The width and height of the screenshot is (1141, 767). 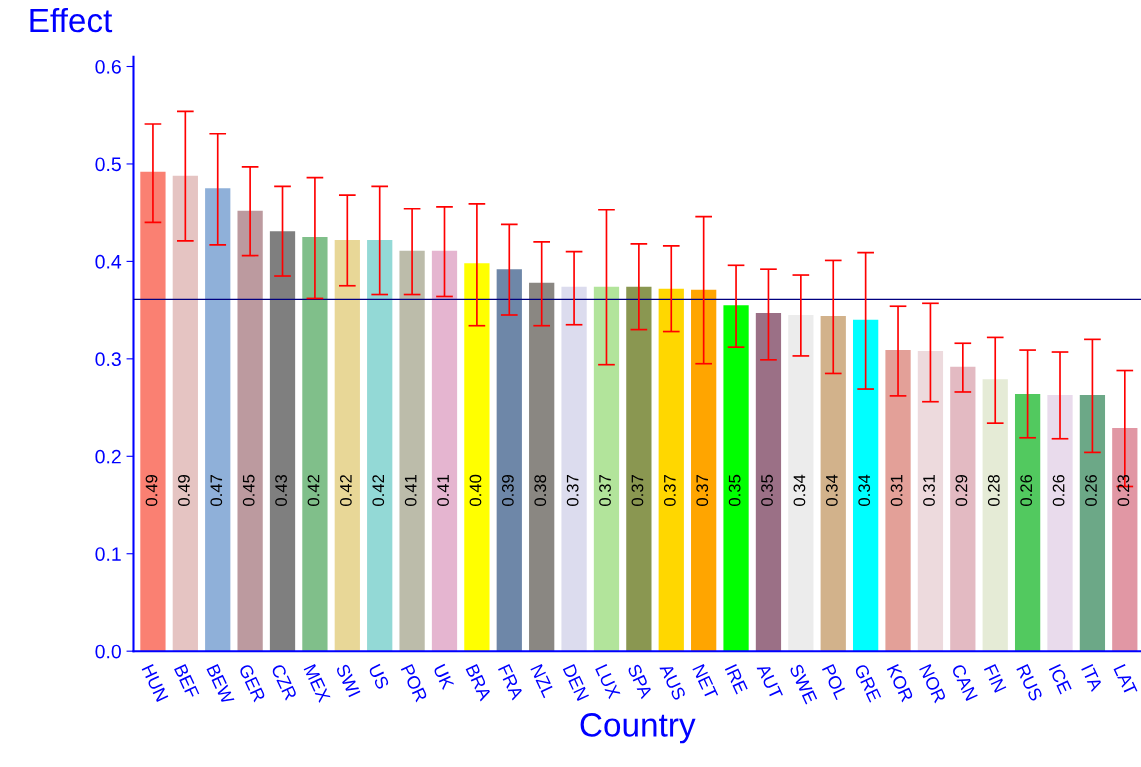 What do you see at coordinates (900, 683) in the screenshot?
I see `x-tick-label: KOR` at bounding box center [900, 683].